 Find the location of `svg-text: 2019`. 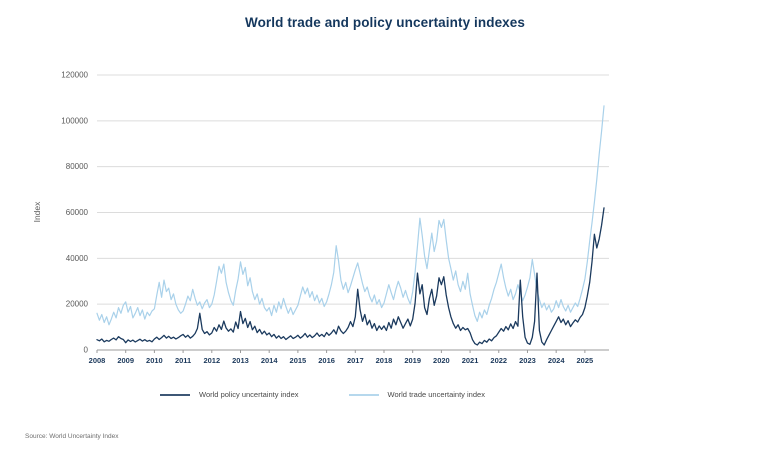

svg-text: 2019 is located at coordinates (412, 360).